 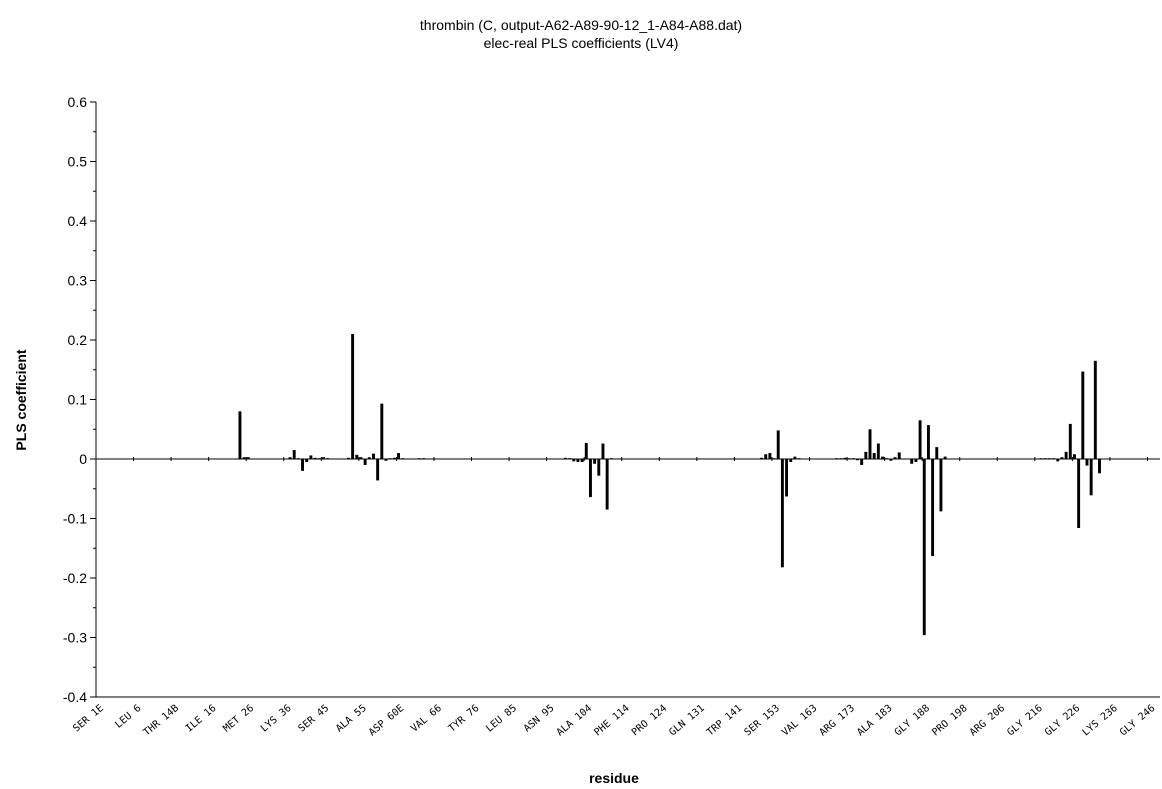 I want to click on x-tick-label: ARG 206, so click(x=987, y=721).